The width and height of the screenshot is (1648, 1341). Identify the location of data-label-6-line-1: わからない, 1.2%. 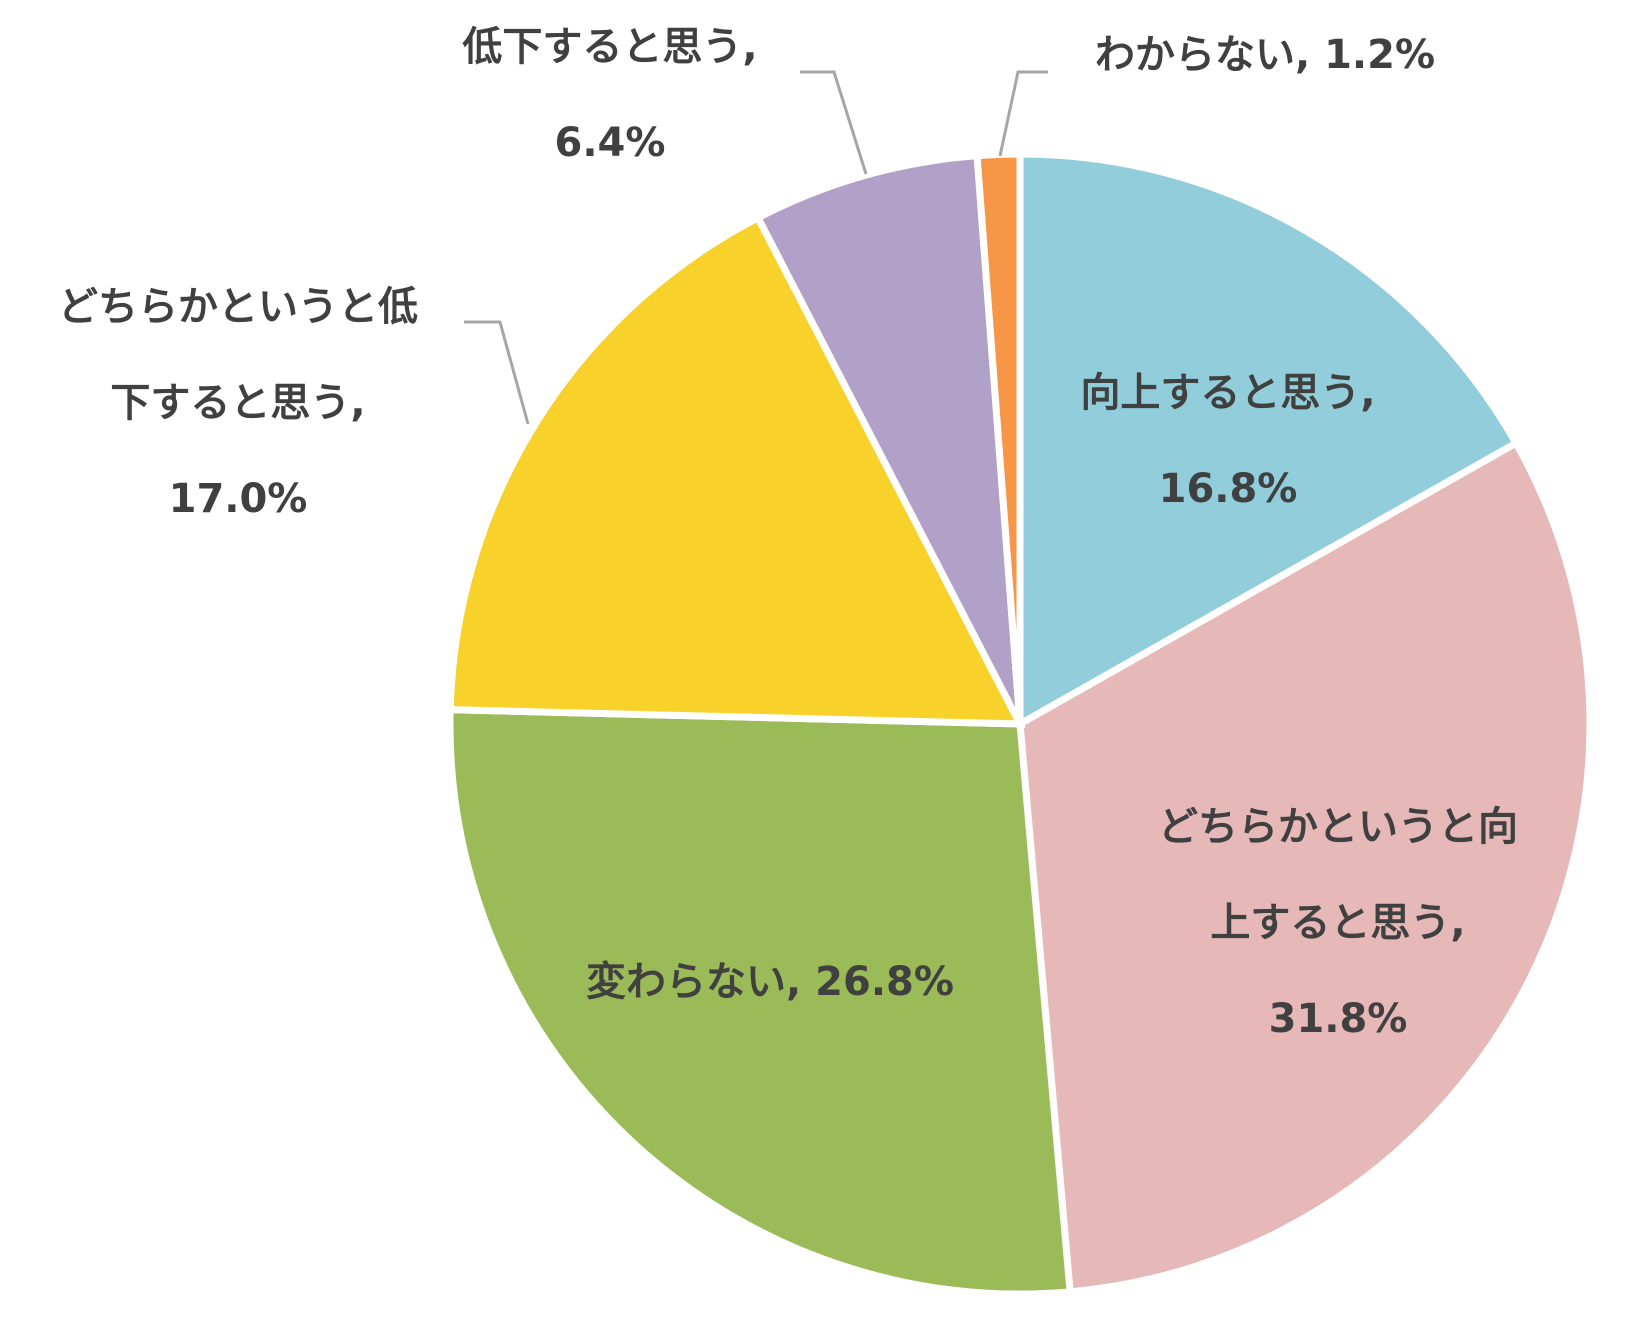
(1265, 55).